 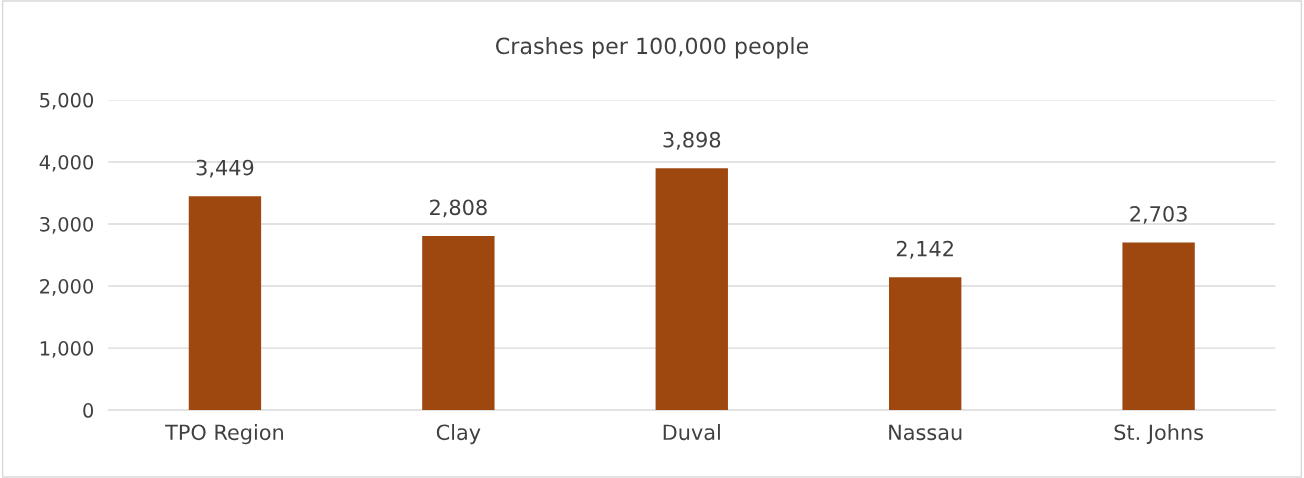 I want to click on y-tick-label: 2,000, so click(x=67, y=287).